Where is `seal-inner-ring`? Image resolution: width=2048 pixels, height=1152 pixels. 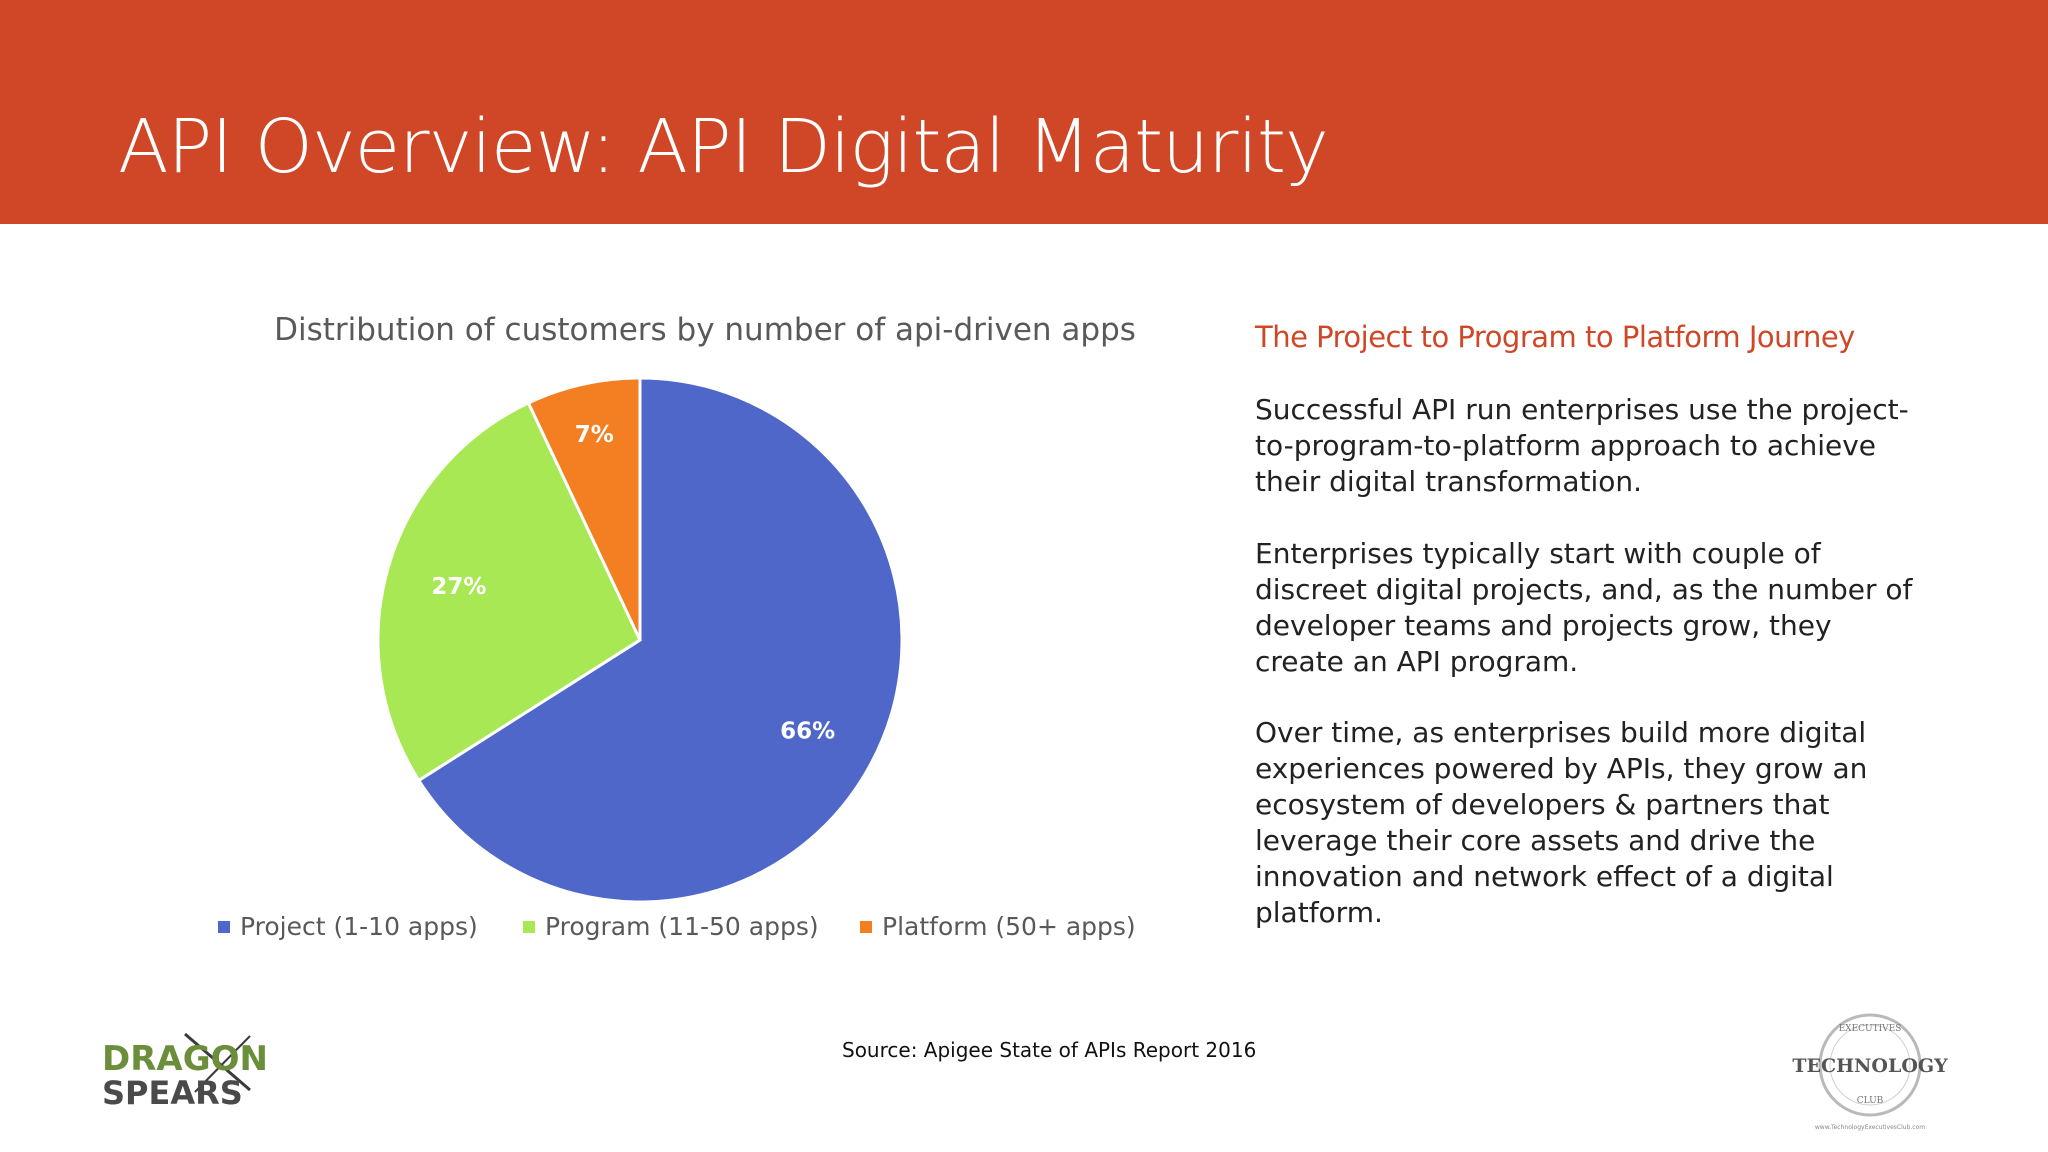 seal-inner-ring is located at coordinates (1870, 1065).